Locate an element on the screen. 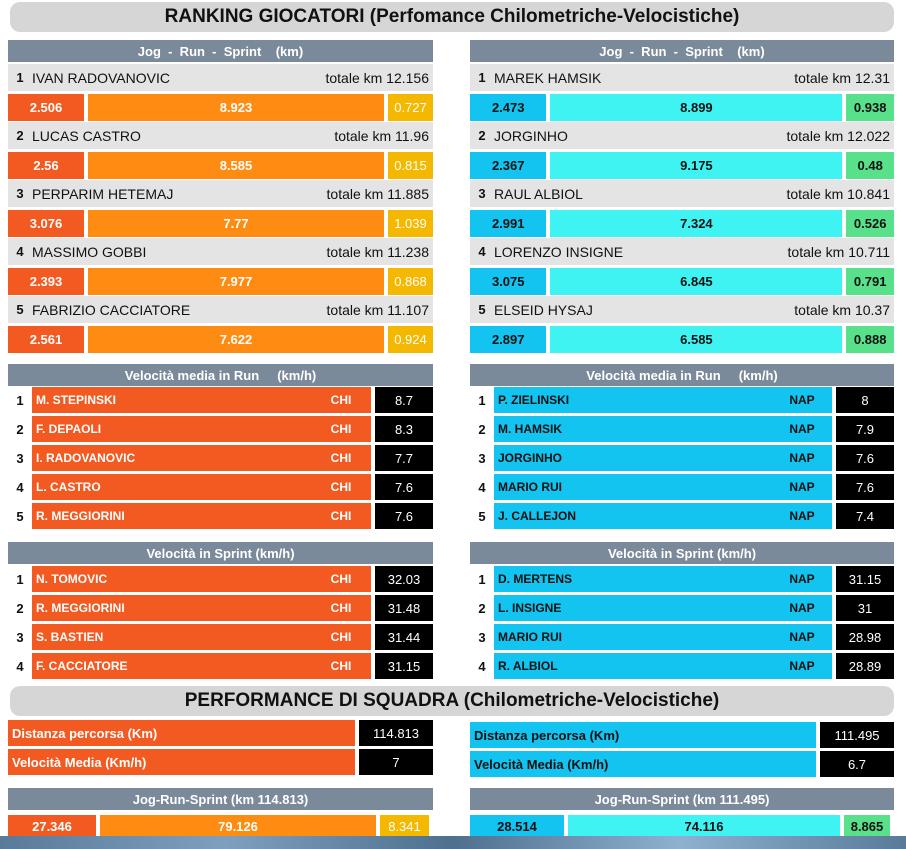 This screenshot has height=849, width=906. right-team-distance-row: Distanza percorsa (Km) 111.495 is located at coordinates (682, 735).